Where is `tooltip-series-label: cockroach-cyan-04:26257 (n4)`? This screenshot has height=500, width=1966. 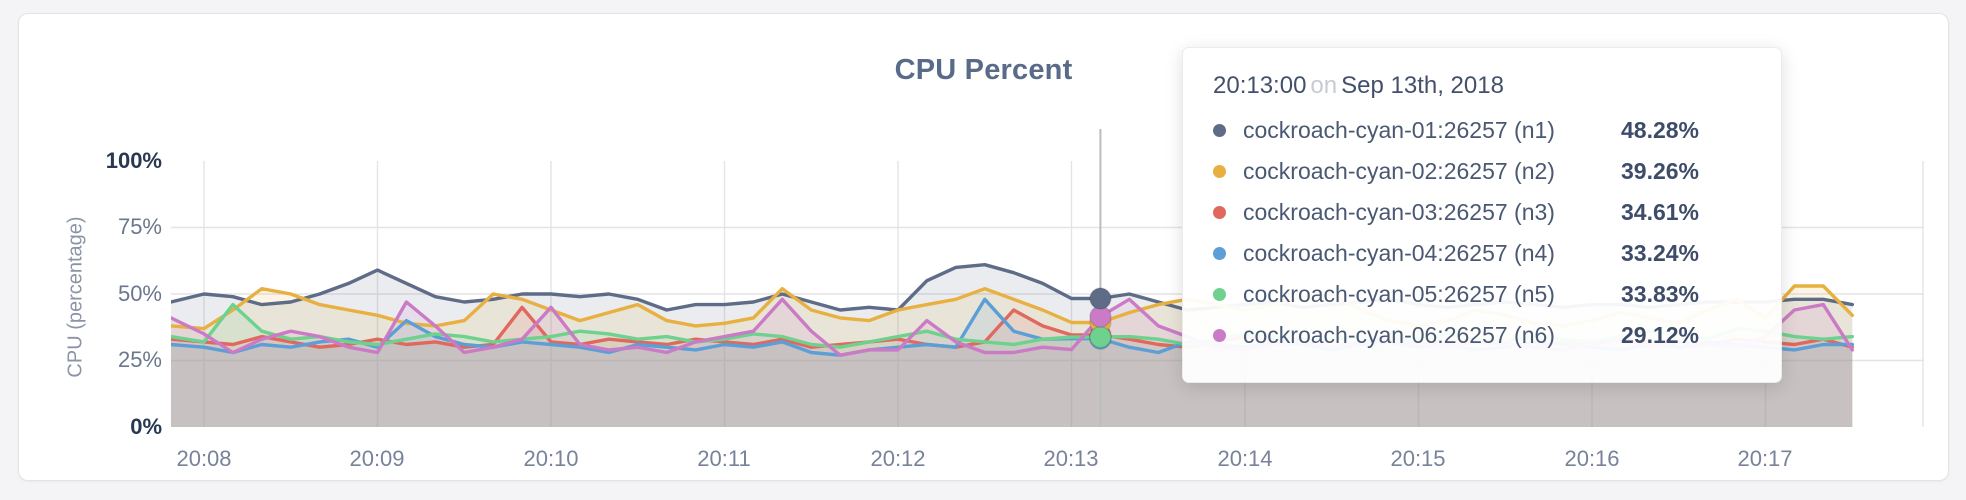 tooltip-series-label: cockroach-cyan-04:26257 (n4) is located at coordinates (1399, 253).